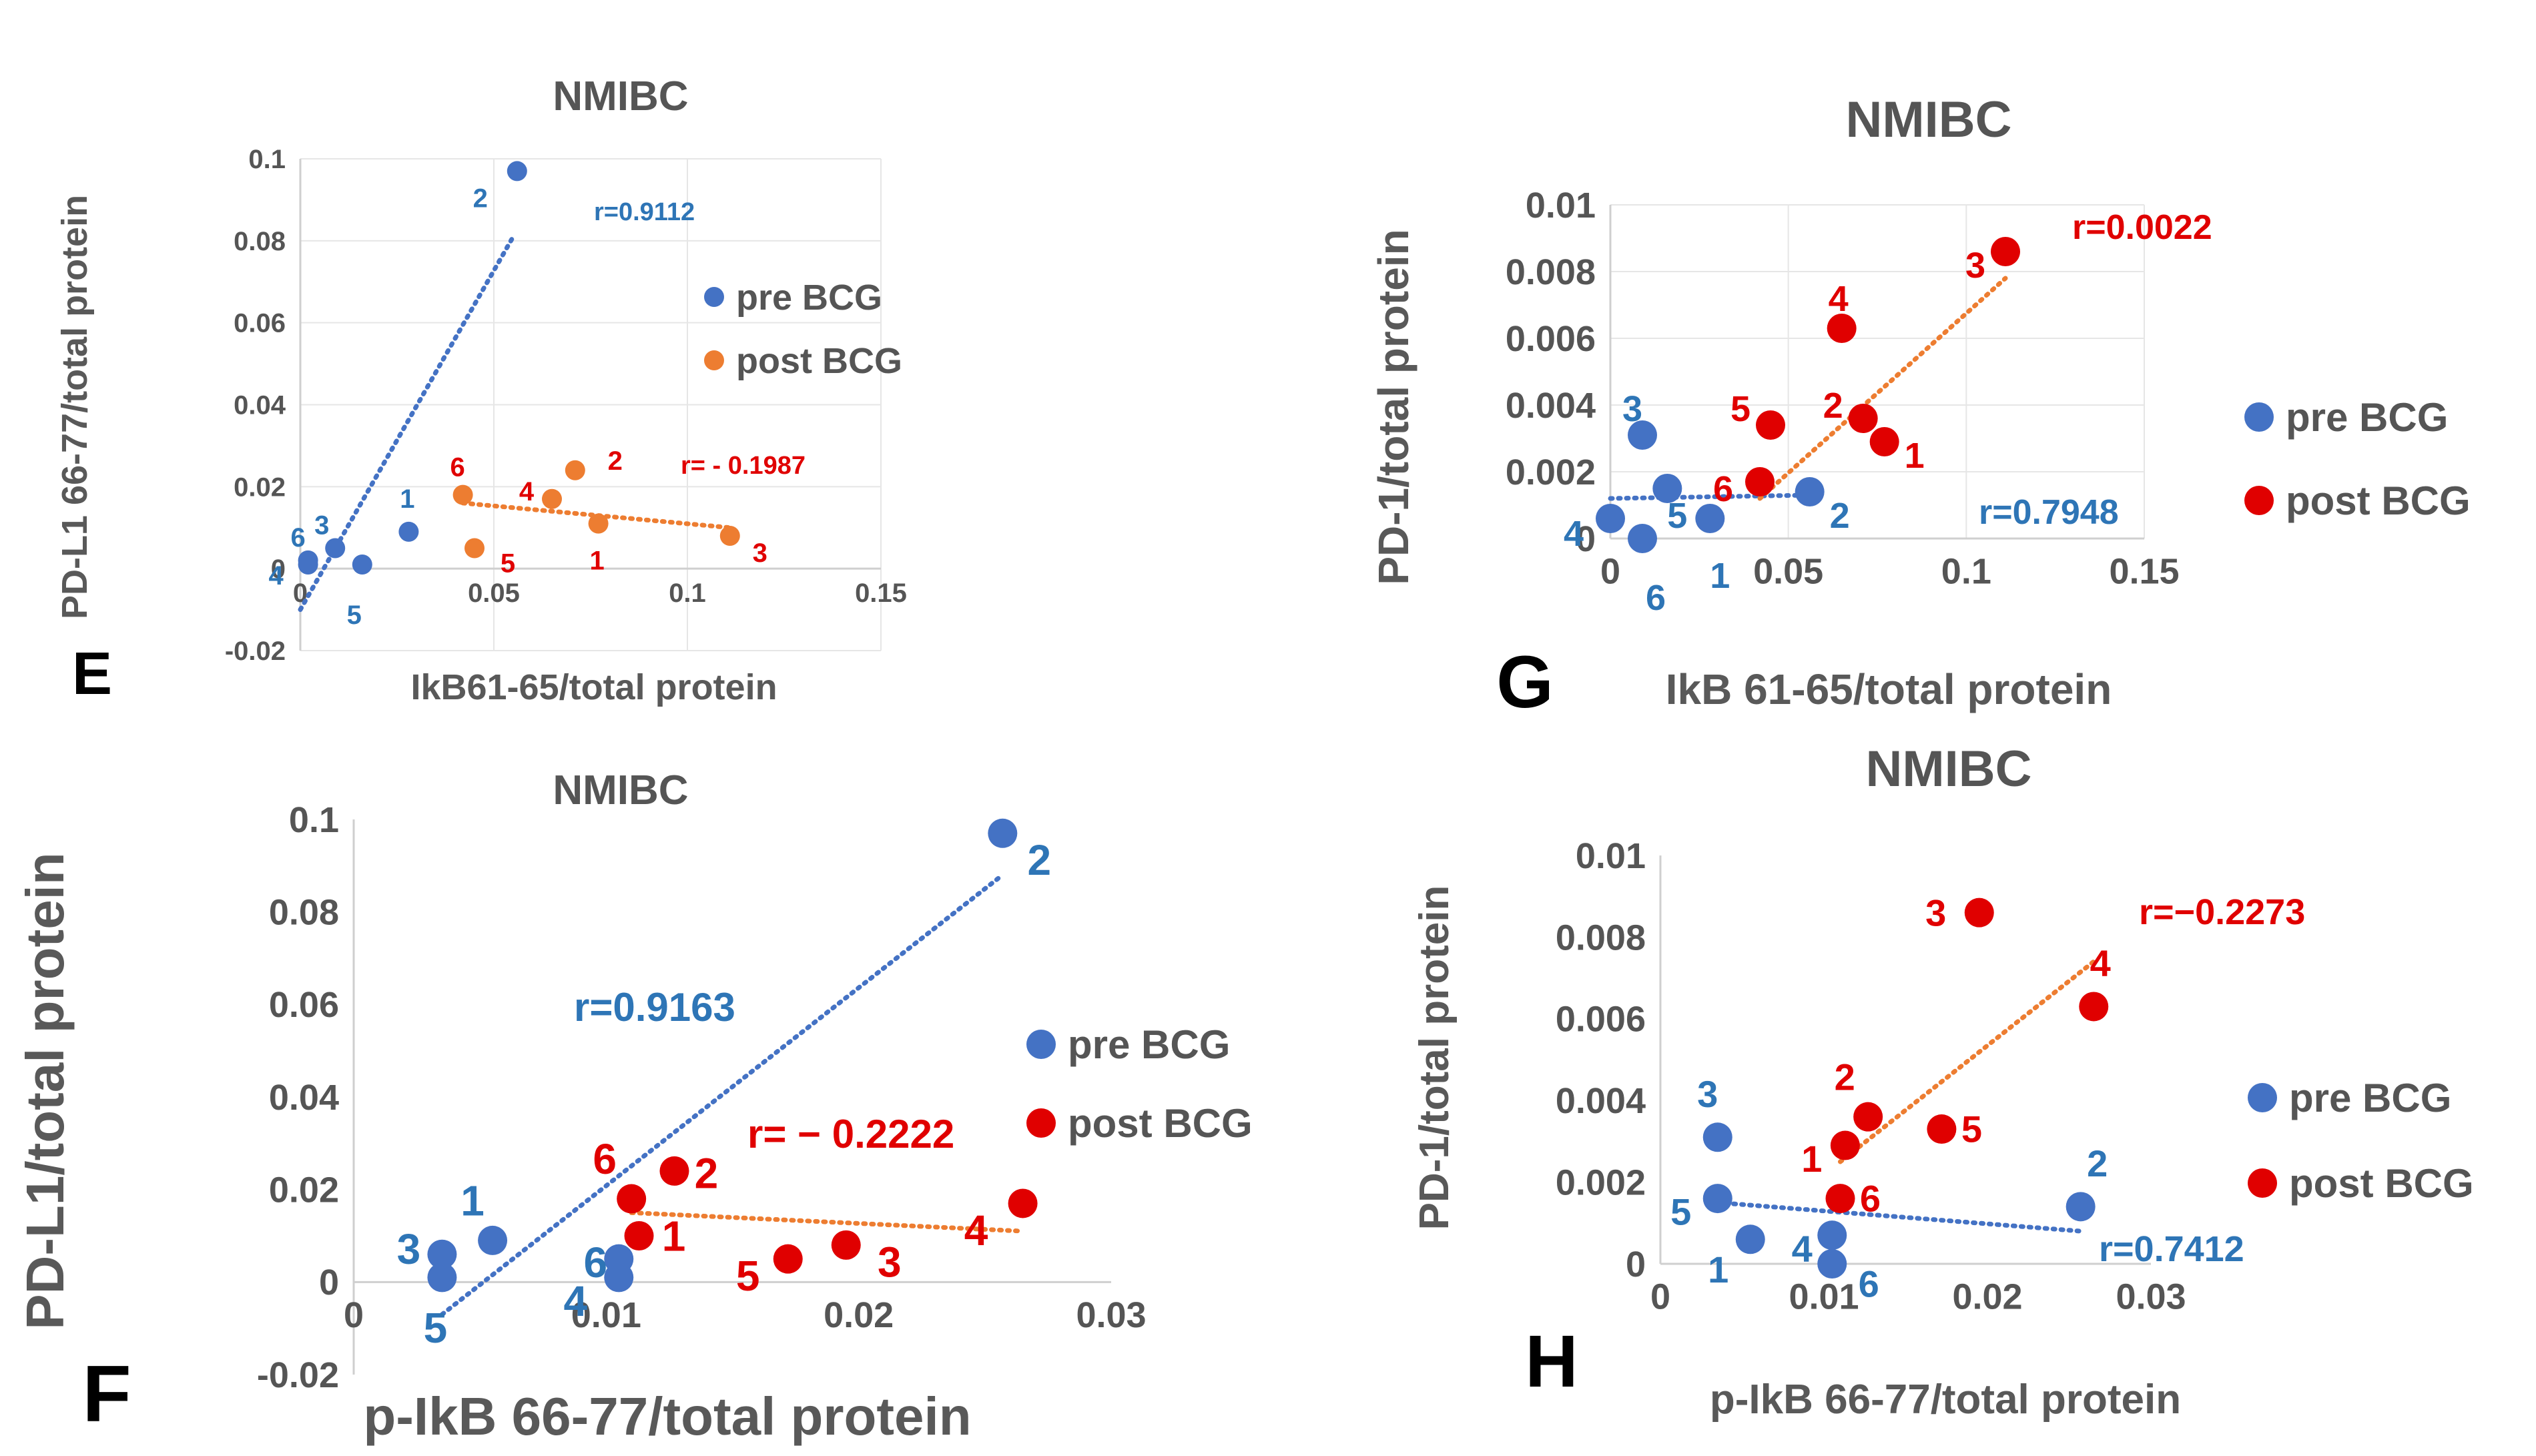  What do you see at coordinates (819, 361) in the screenshot?
I see `legend-label: post BCG` at bounding box center [819, 361].